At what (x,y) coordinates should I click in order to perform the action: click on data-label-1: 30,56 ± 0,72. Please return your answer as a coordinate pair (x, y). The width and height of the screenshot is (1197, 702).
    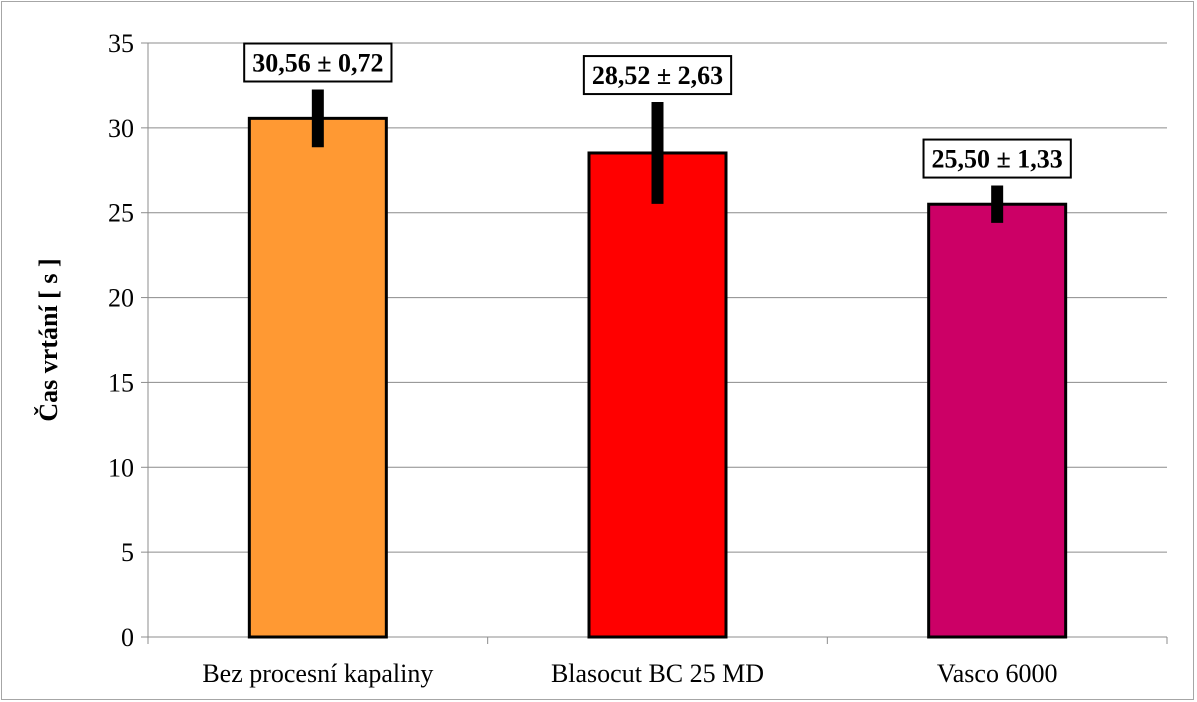
    Looking at the image, I should click on (317, 63).